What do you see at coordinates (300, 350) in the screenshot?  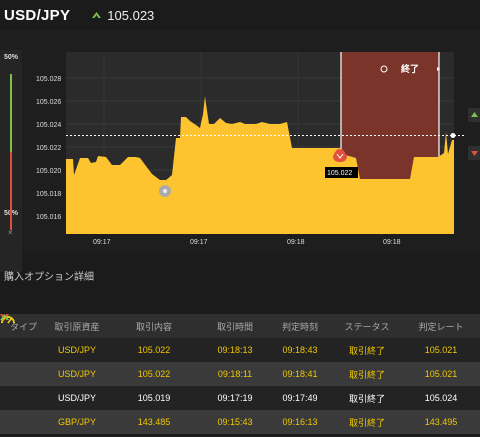 I see `judge-cell: 09:18:43` at bounding box center [300, 350].